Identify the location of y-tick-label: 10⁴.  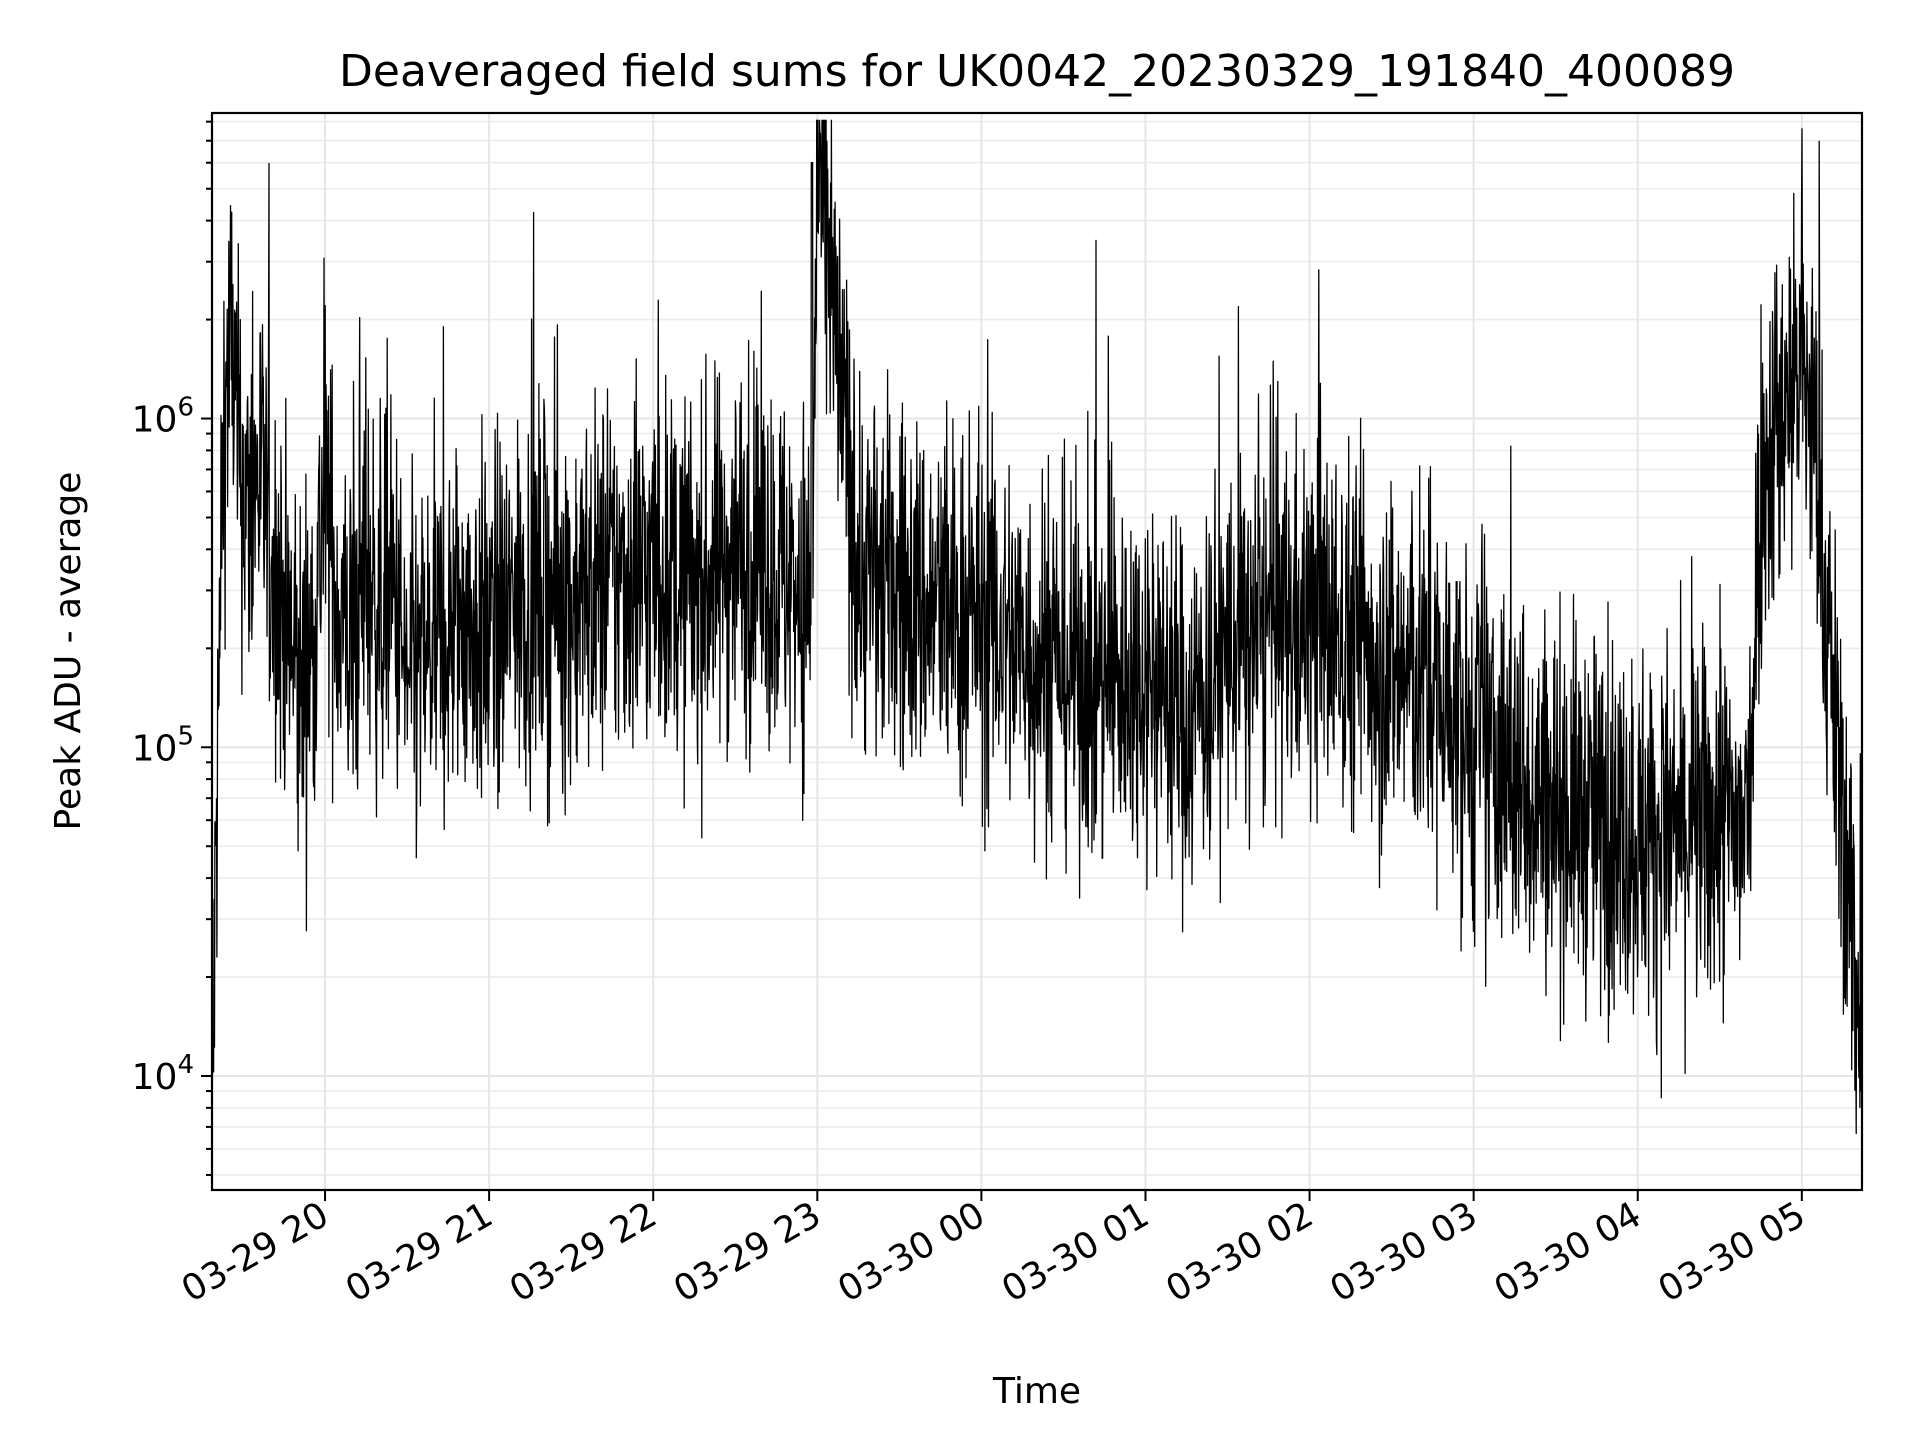
(163, 1074).